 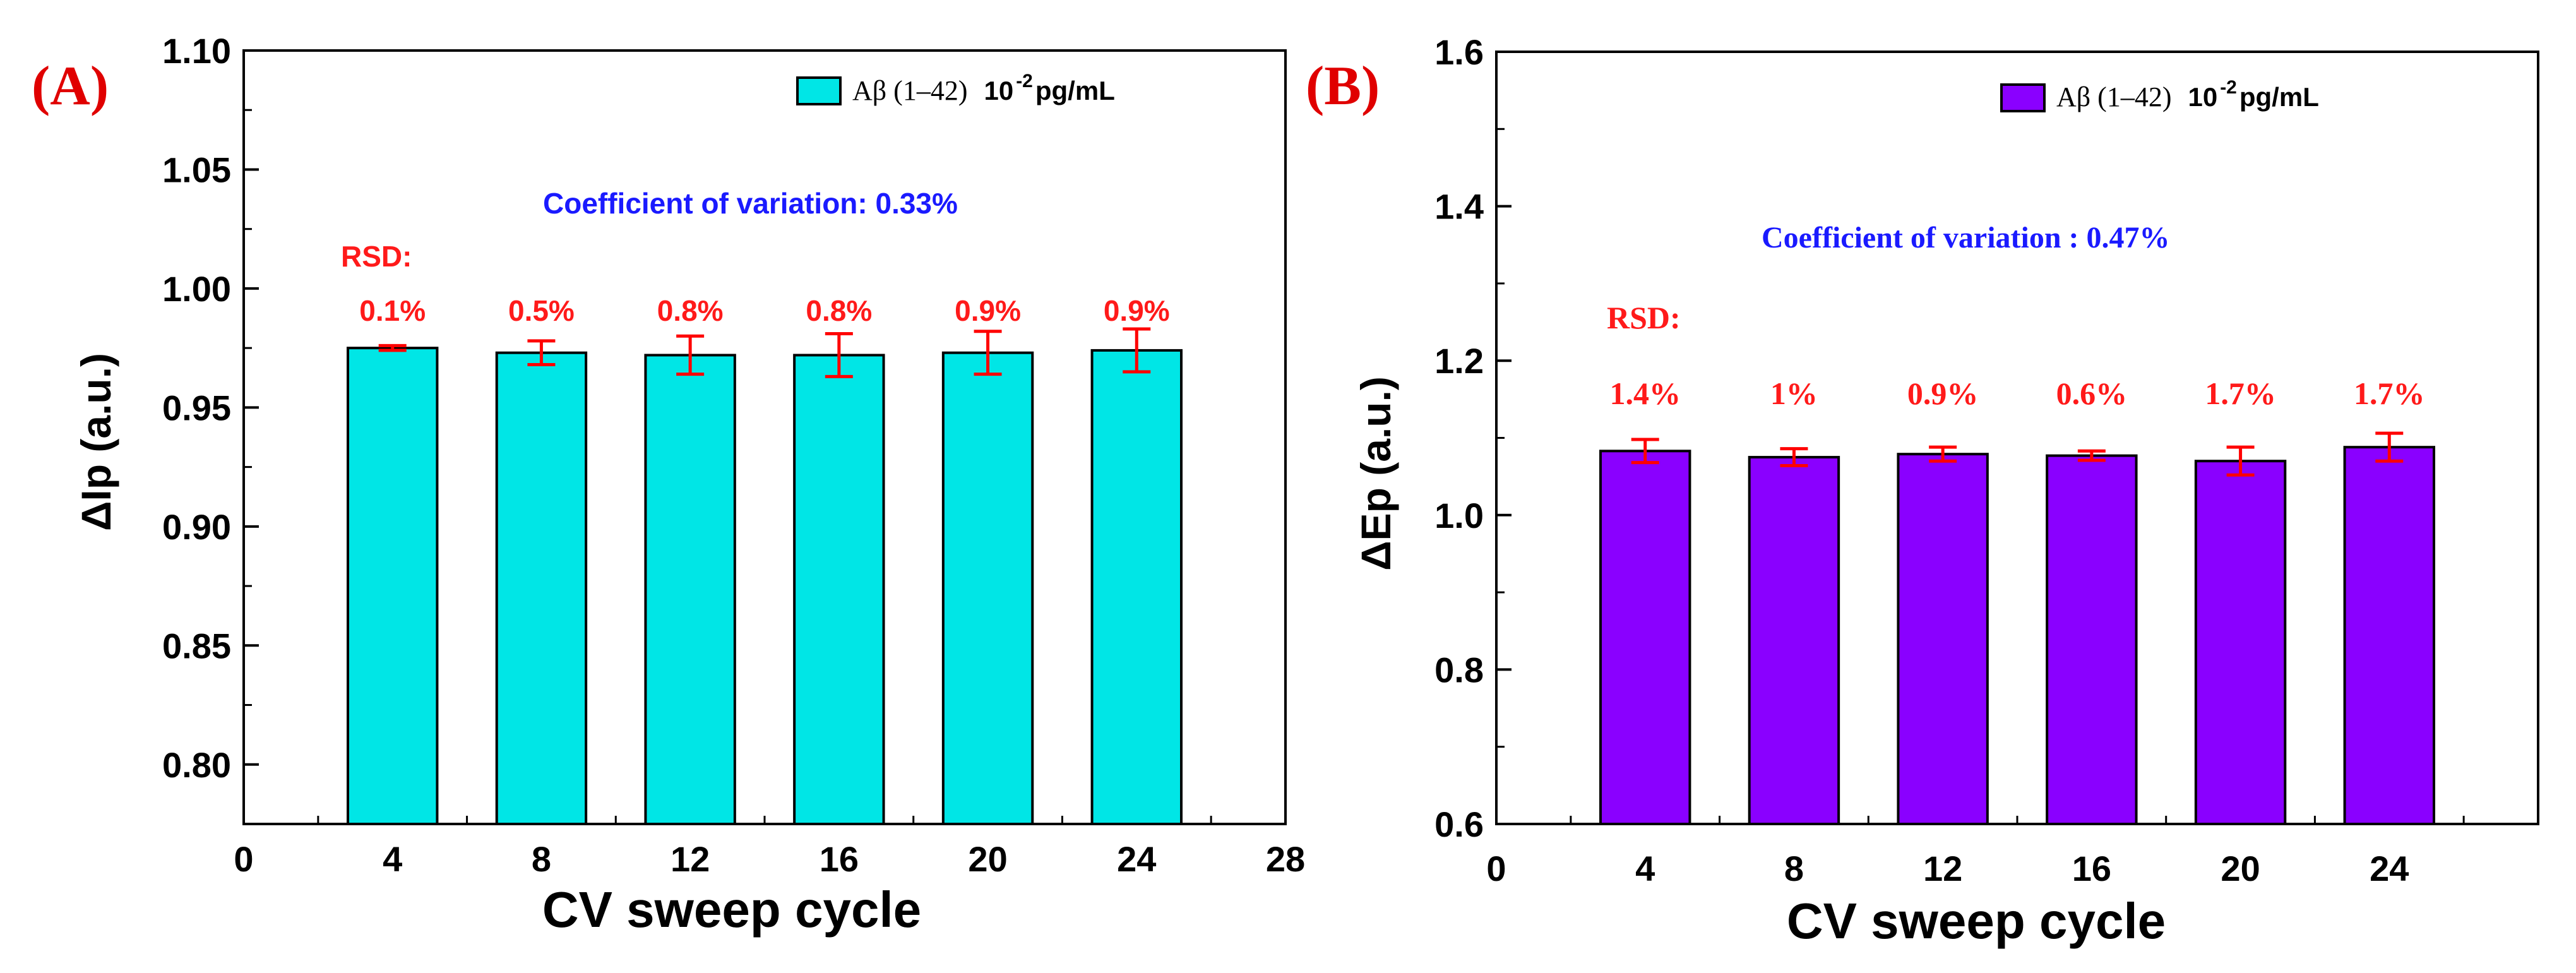 I want to click on legend-swatch-b, so click(x=2023, y=97).